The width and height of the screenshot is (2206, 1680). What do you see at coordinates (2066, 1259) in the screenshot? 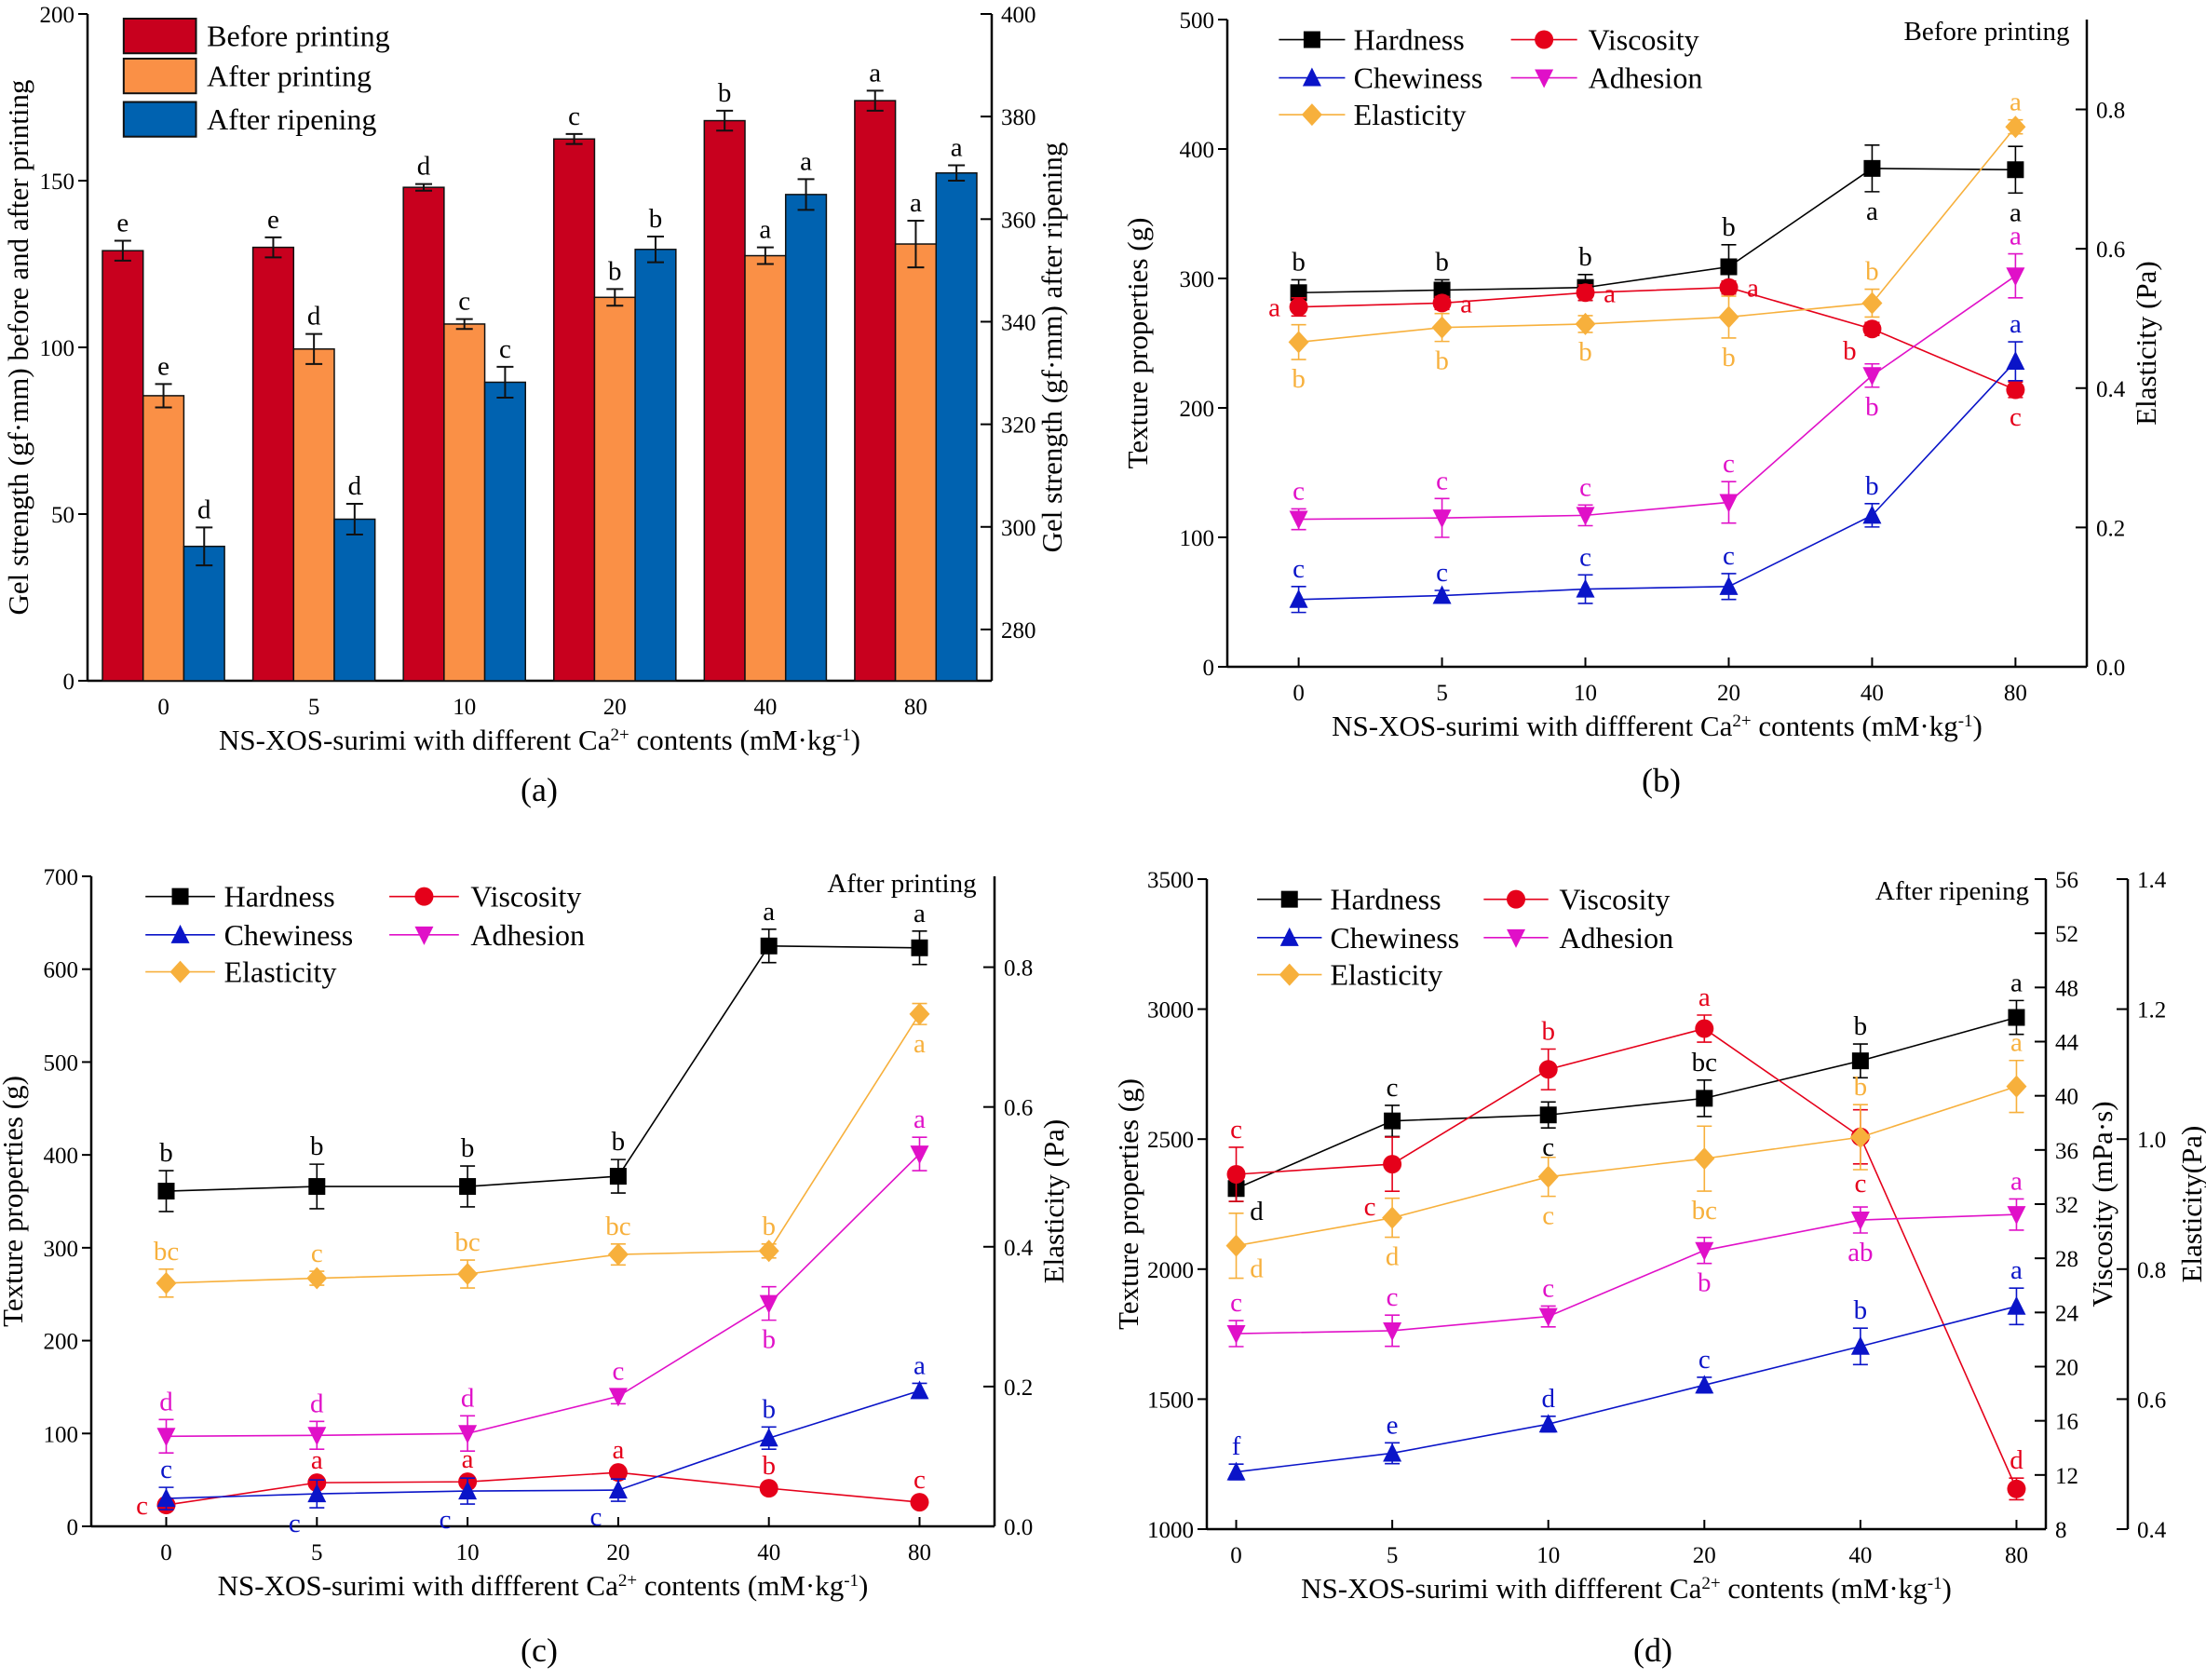
I see `right-axis-tick-label: 28` at bounding box center [2066, 1259].